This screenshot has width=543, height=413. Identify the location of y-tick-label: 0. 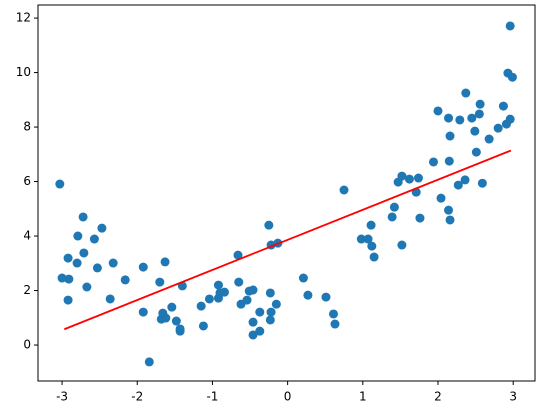
(27, 345).